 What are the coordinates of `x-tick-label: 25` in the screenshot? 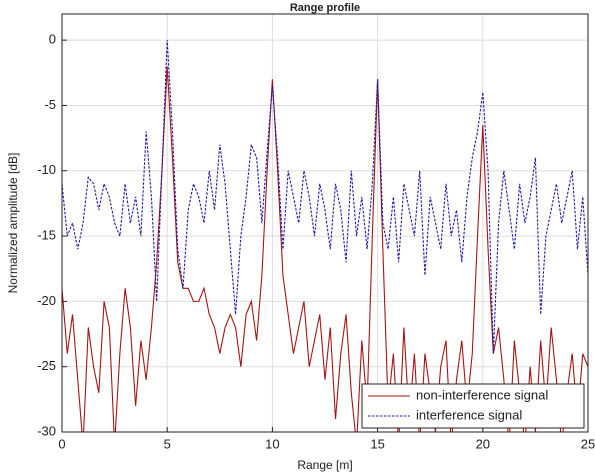 It's located at (588, 443).